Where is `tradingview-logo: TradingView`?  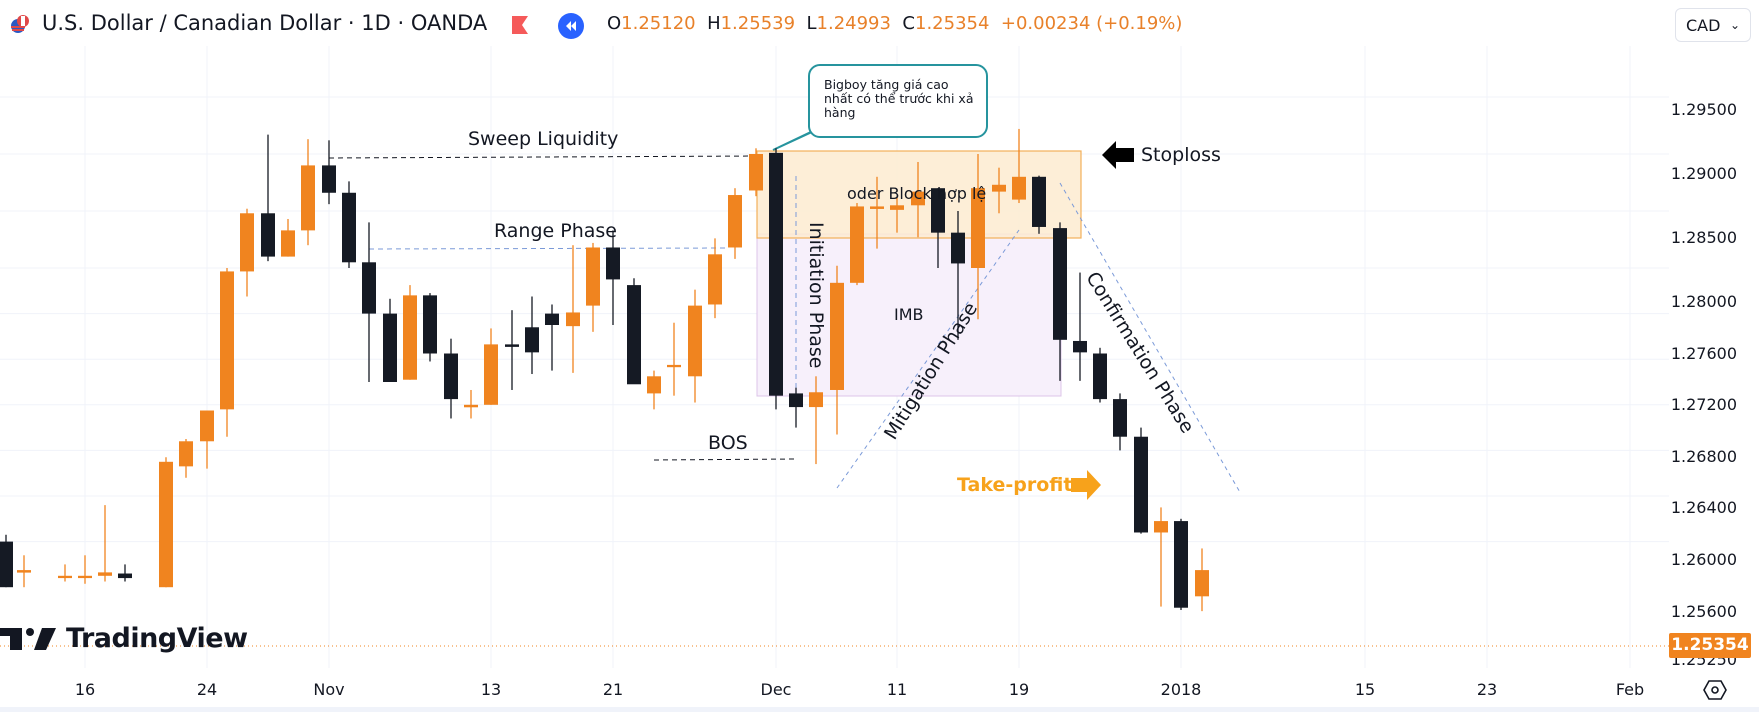 tradingview-logo: TradingView is located at coordinates (124, 638).